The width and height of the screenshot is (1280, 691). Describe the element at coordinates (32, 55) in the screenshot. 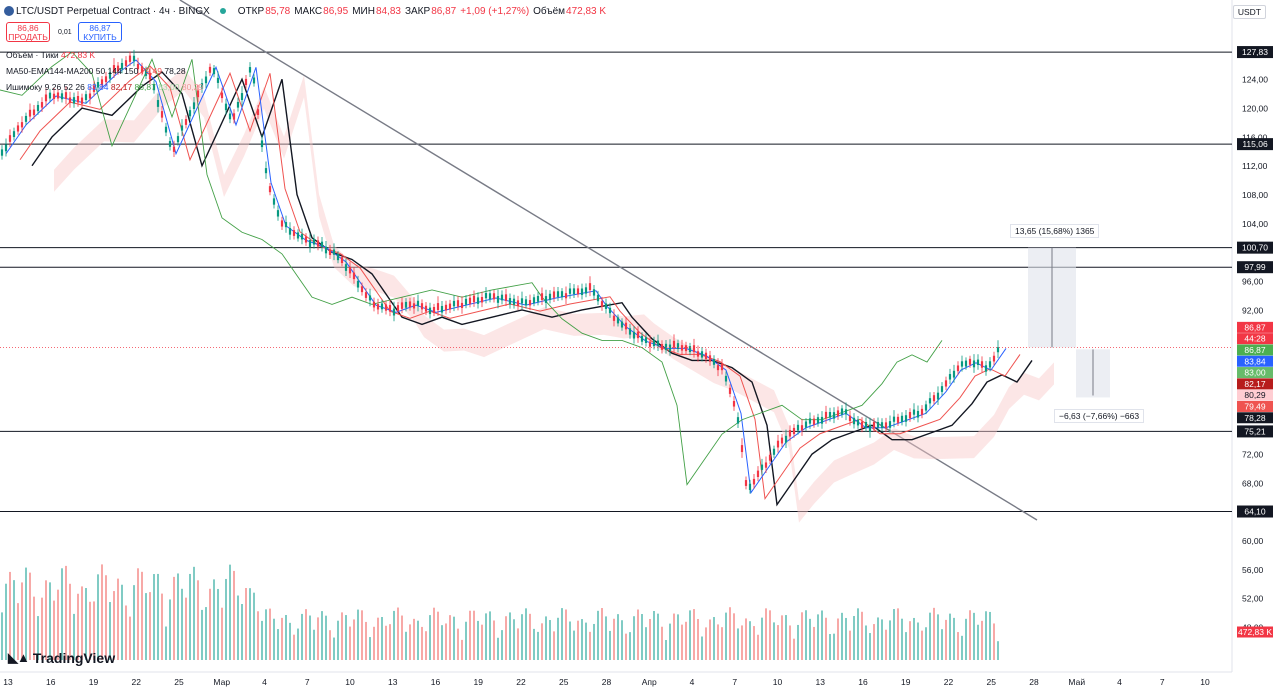

I see `volume-legend-name: Объём · Тики` at that location.